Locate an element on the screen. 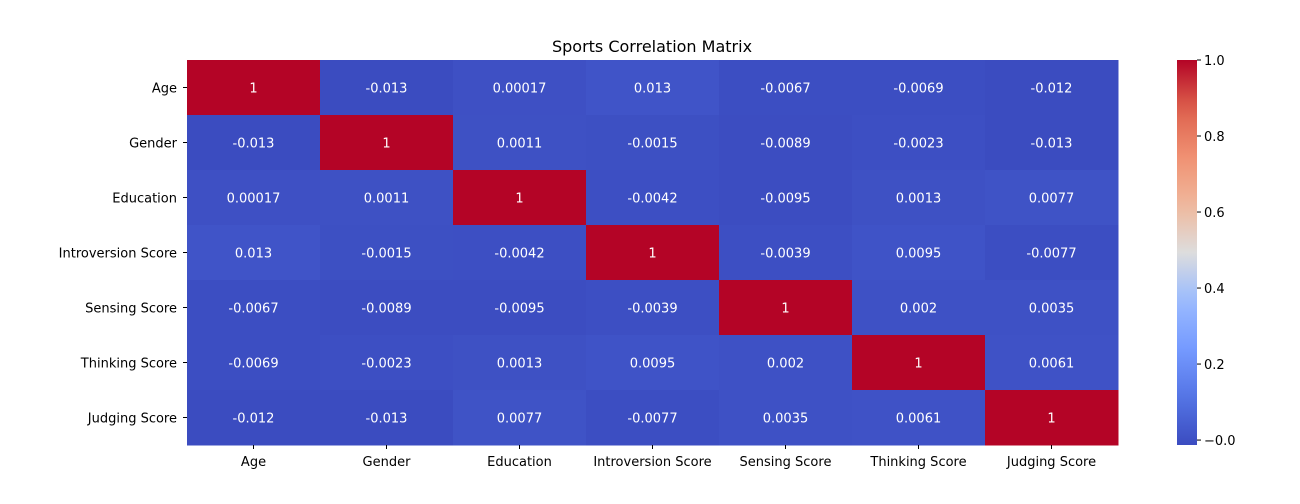  colorbar-tick-label: 1.0 is located at coordinates (1214, 61).